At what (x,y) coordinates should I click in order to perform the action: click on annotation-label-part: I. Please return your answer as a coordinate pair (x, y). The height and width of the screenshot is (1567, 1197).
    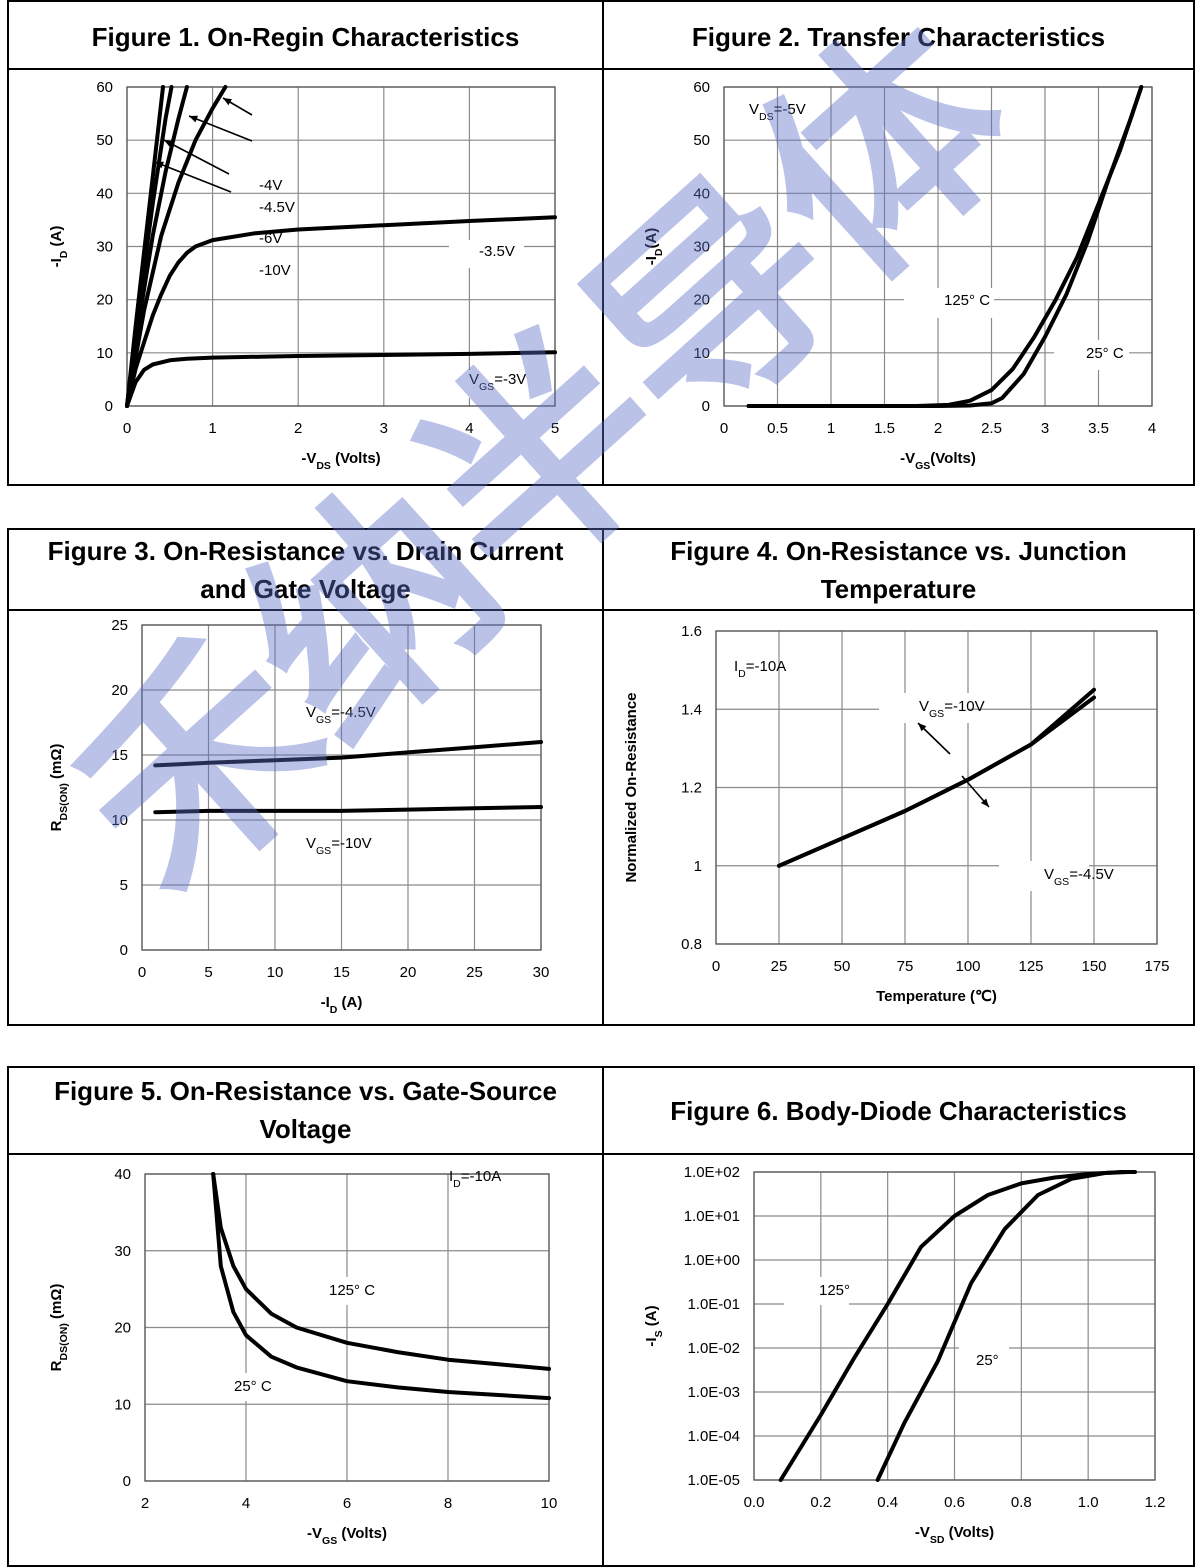
    Looking at the image, I should click on (451, 1176).